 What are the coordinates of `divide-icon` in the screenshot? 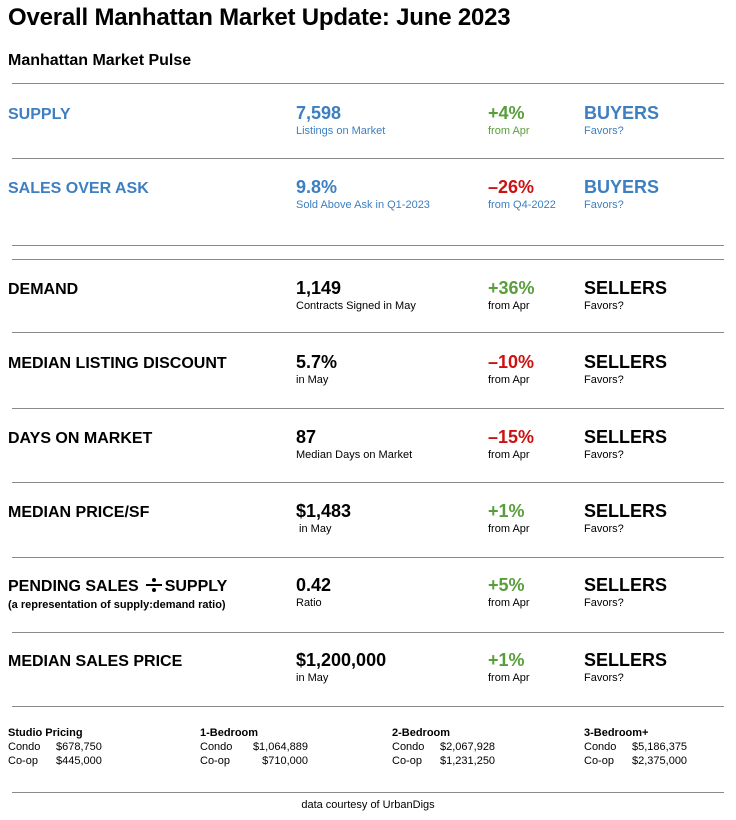 It's located at (154, 585).